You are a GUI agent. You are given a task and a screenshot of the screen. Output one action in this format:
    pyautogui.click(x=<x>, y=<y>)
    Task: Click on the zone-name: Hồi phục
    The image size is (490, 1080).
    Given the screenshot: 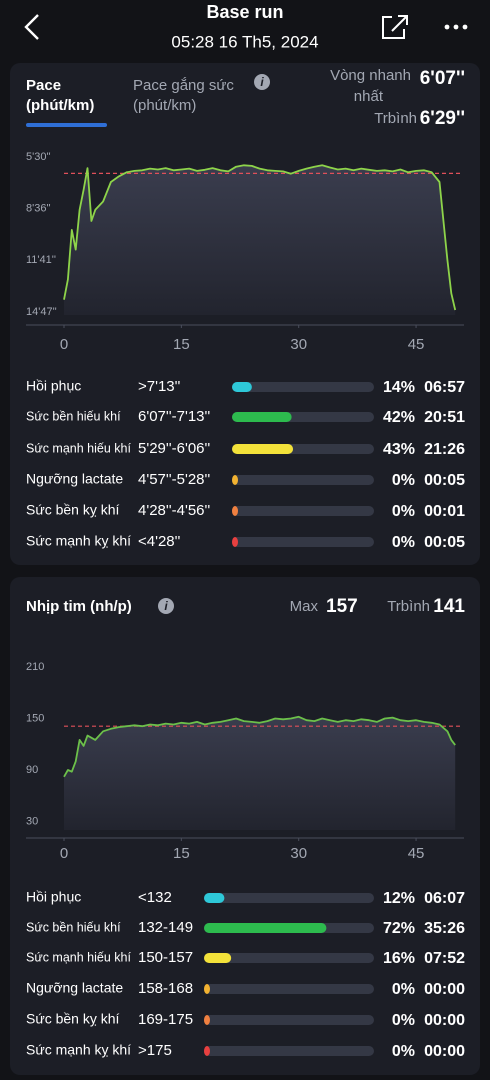 What is the action you would take?
    pyautogui.click(x=53, y=386)
    